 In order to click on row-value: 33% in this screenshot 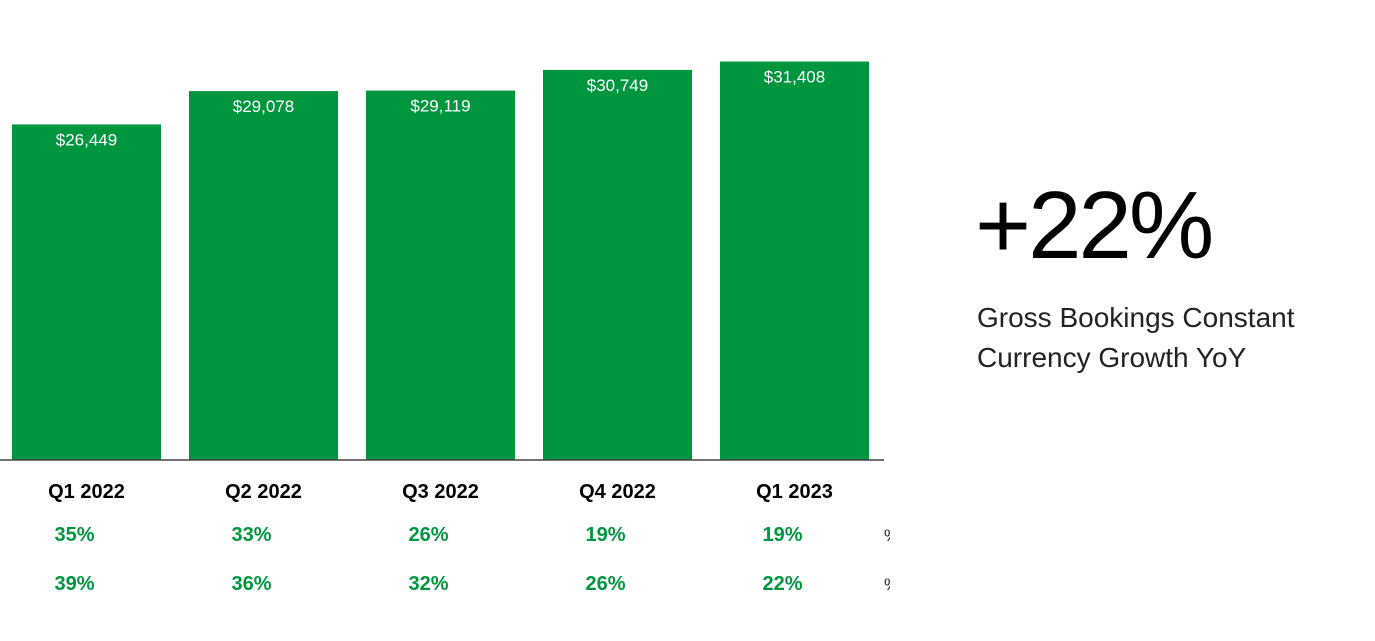, I will do `click(251, 535)`.